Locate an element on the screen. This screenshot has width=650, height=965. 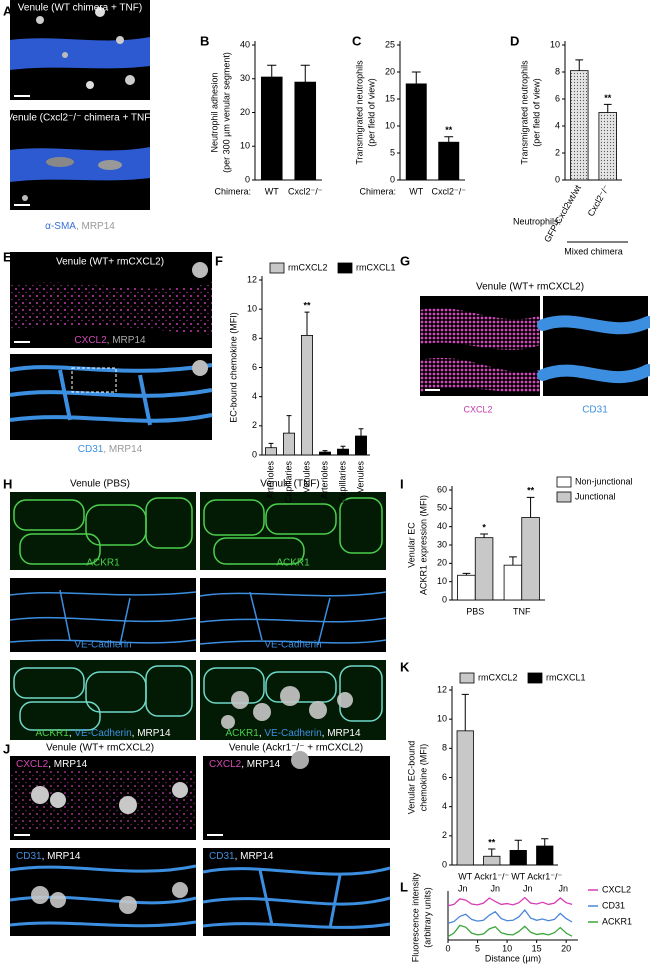
y-axis-label: Neutrophil adhesion is located at coordinates (214, 112).